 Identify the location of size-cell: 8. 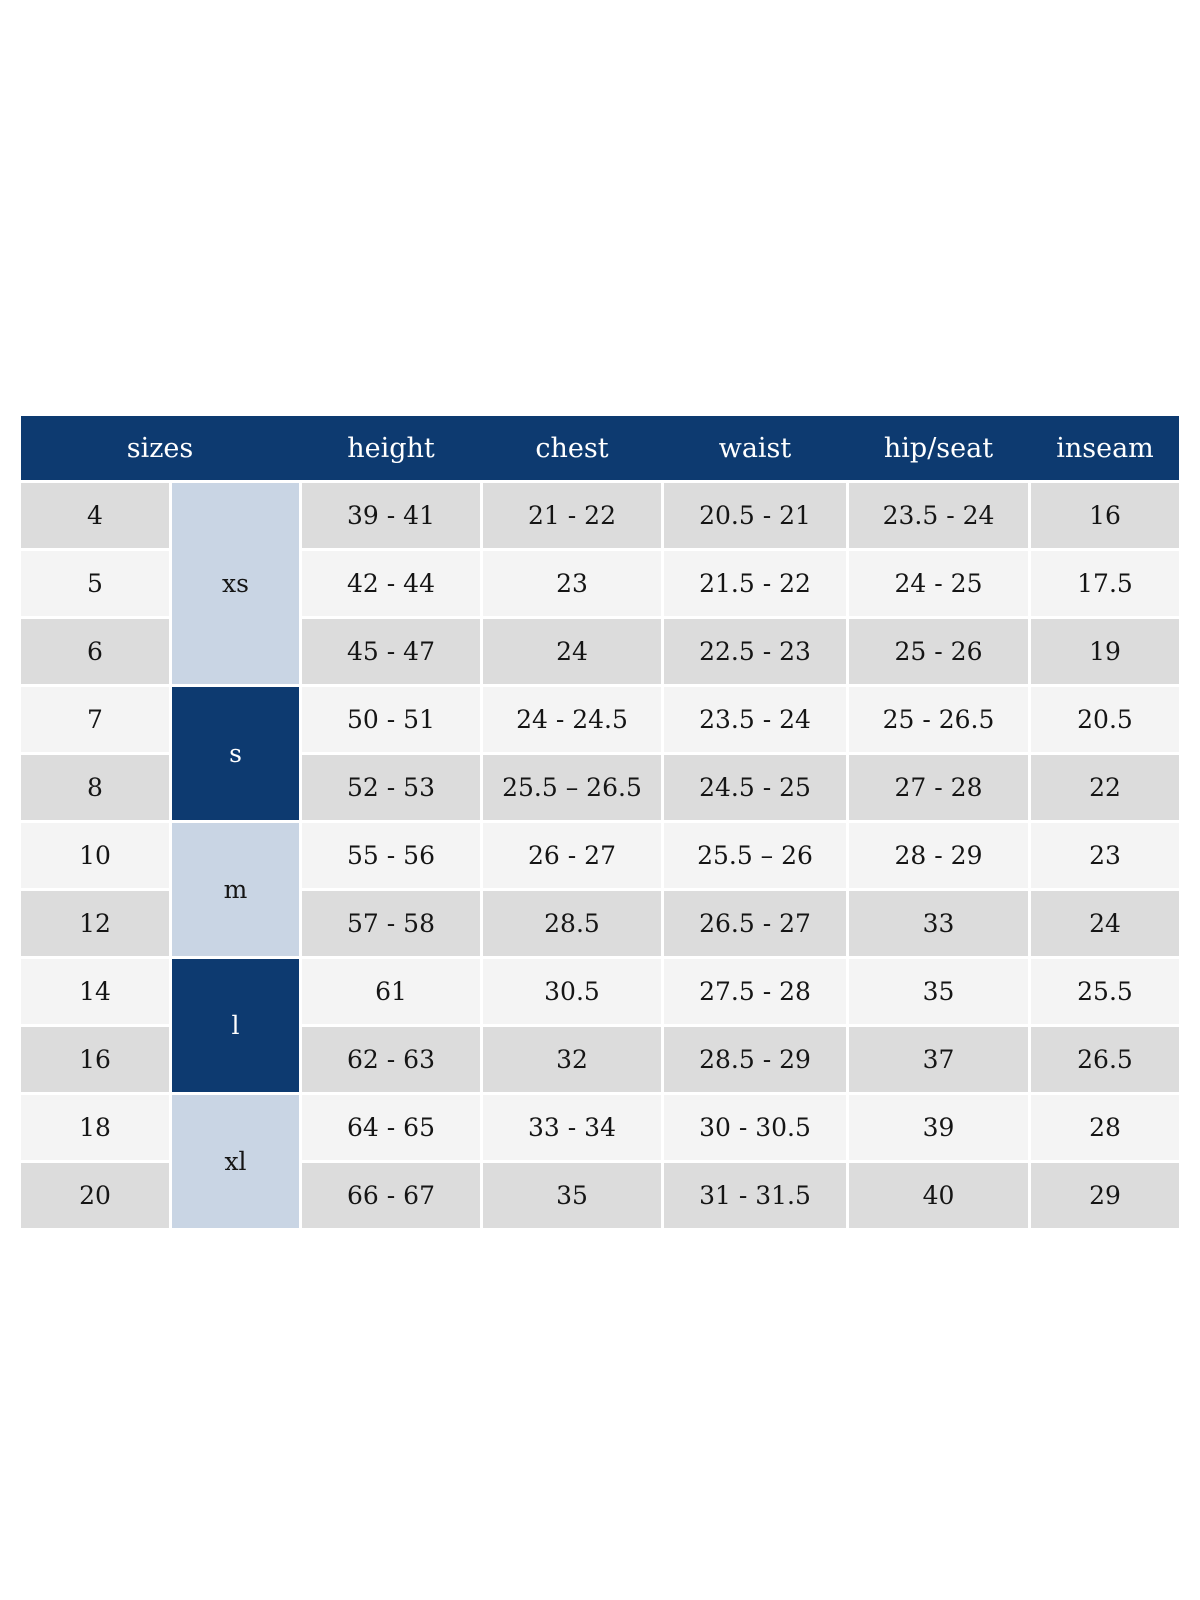
(95, 787).